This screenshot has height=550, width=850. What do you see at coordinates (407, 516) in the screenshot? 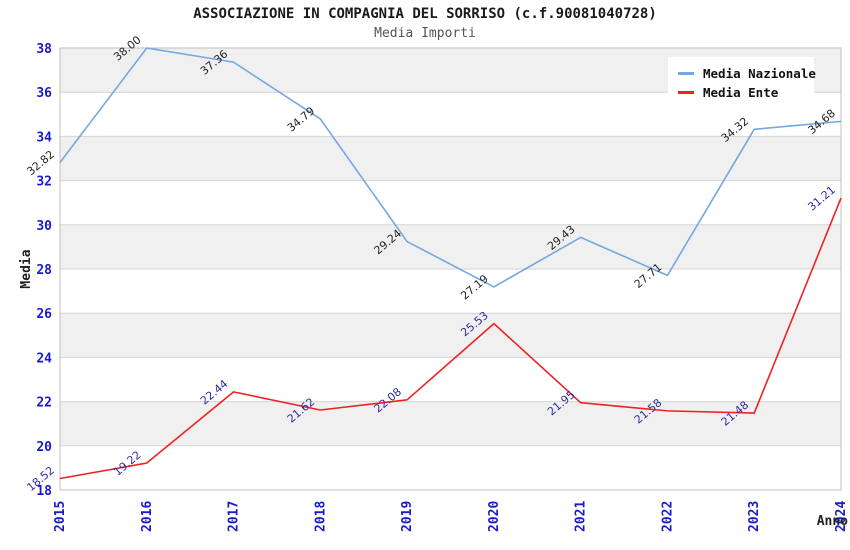
I see `x-tick-label: 2019` at bounding box center [407, 516].